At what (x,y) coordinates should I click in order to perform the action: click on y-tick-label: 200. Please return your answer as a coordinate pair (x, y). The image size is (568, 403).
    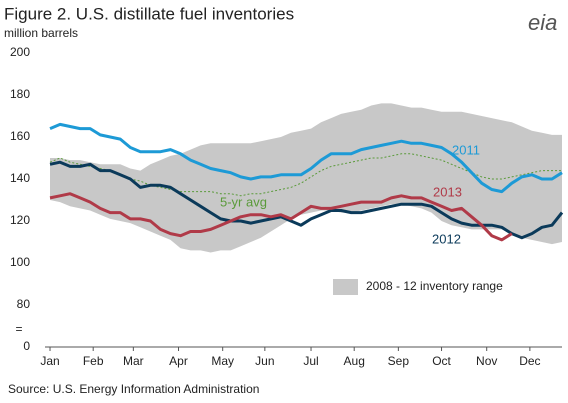
    Looking at the image, I should click on (20, 52).